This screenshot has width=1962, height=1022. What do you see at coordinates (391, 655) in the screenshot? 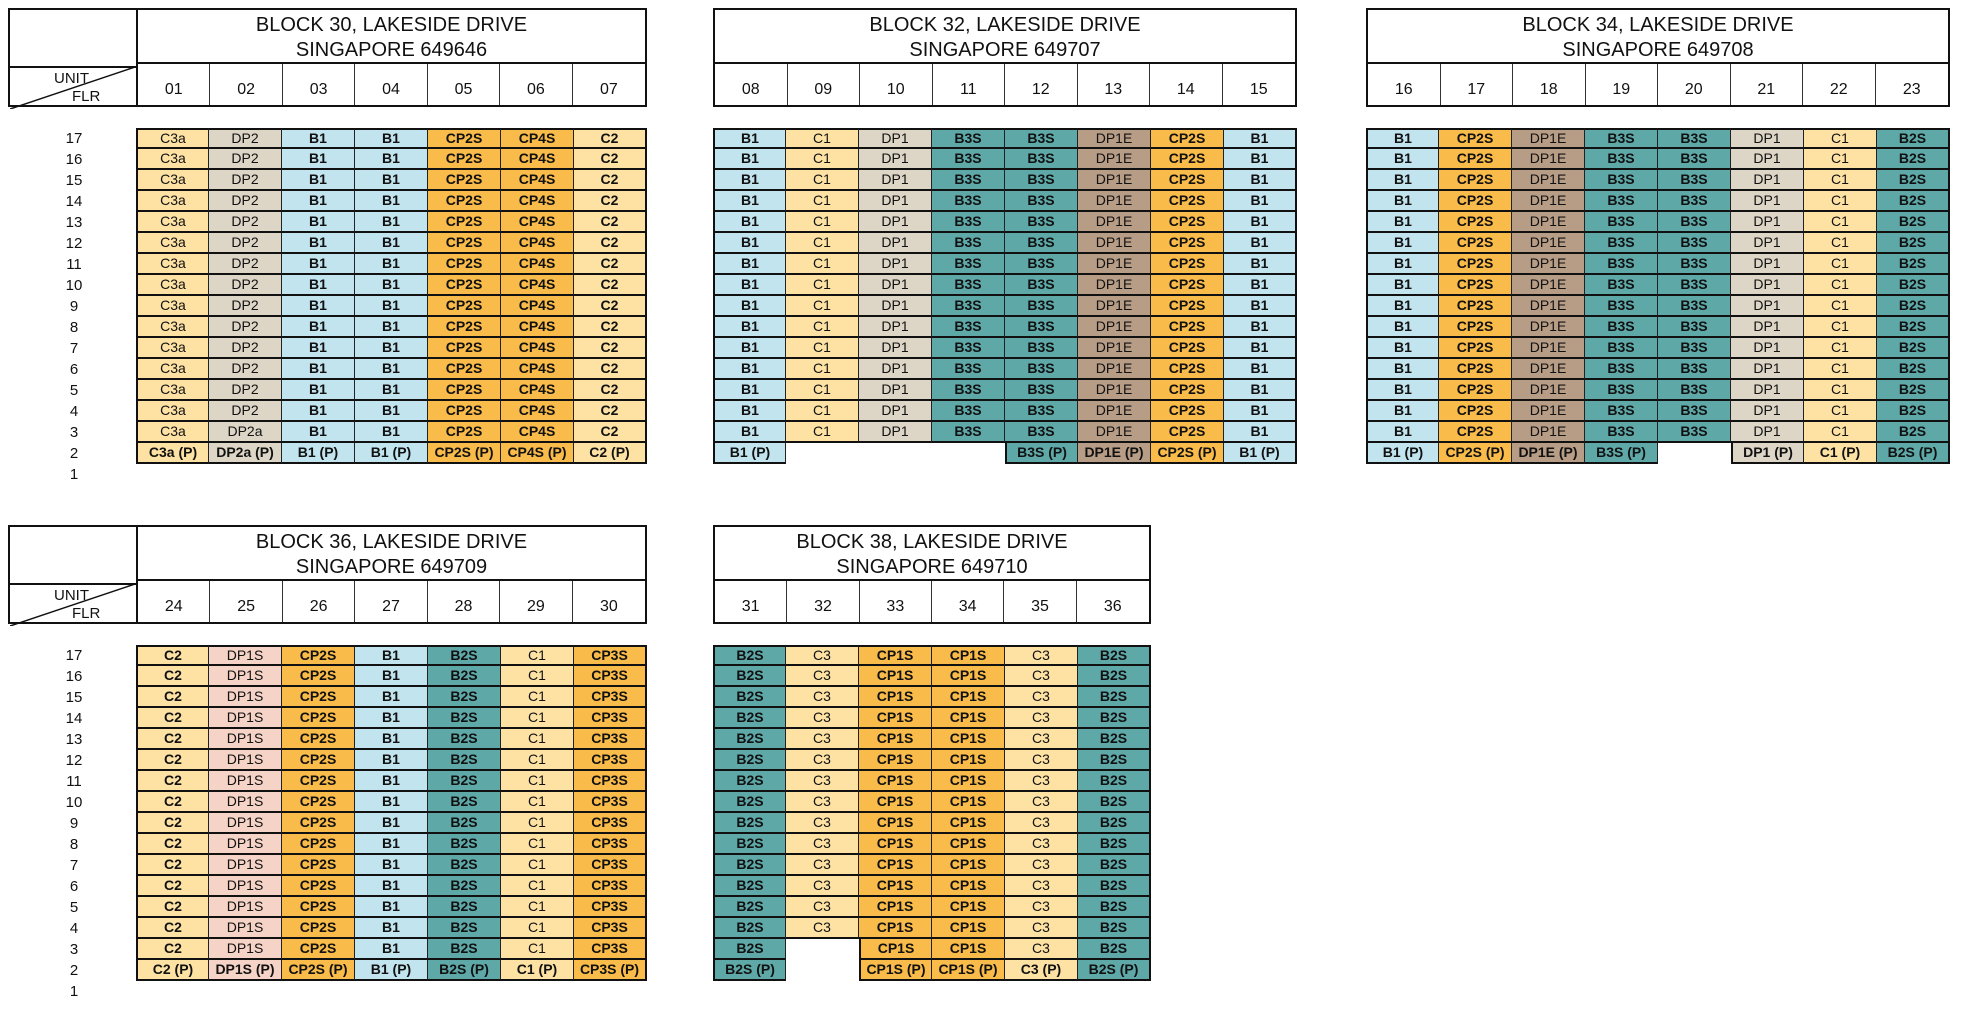
I see `floor-row: C2 DP1S CP2S B1 B2S C1 CP3S` at bounding box center [391, 655].